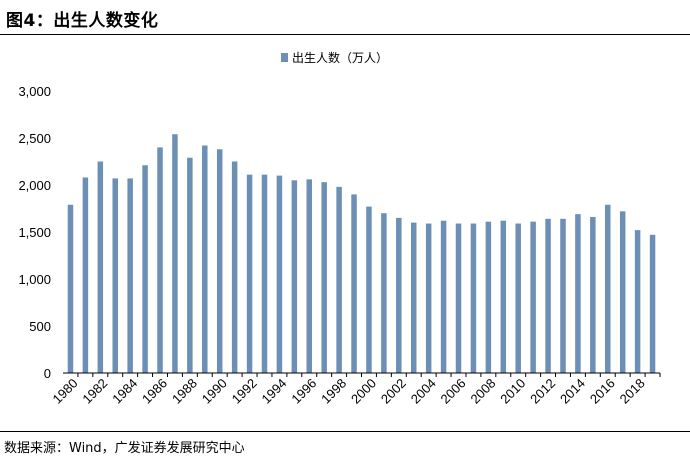 Image resolution: width=690 pixels, height=465 pixels. What do you see at coordinates (453, 391) in the screenshot?
I see `x-tick-label: 2006` at bounding box center [453, 391].